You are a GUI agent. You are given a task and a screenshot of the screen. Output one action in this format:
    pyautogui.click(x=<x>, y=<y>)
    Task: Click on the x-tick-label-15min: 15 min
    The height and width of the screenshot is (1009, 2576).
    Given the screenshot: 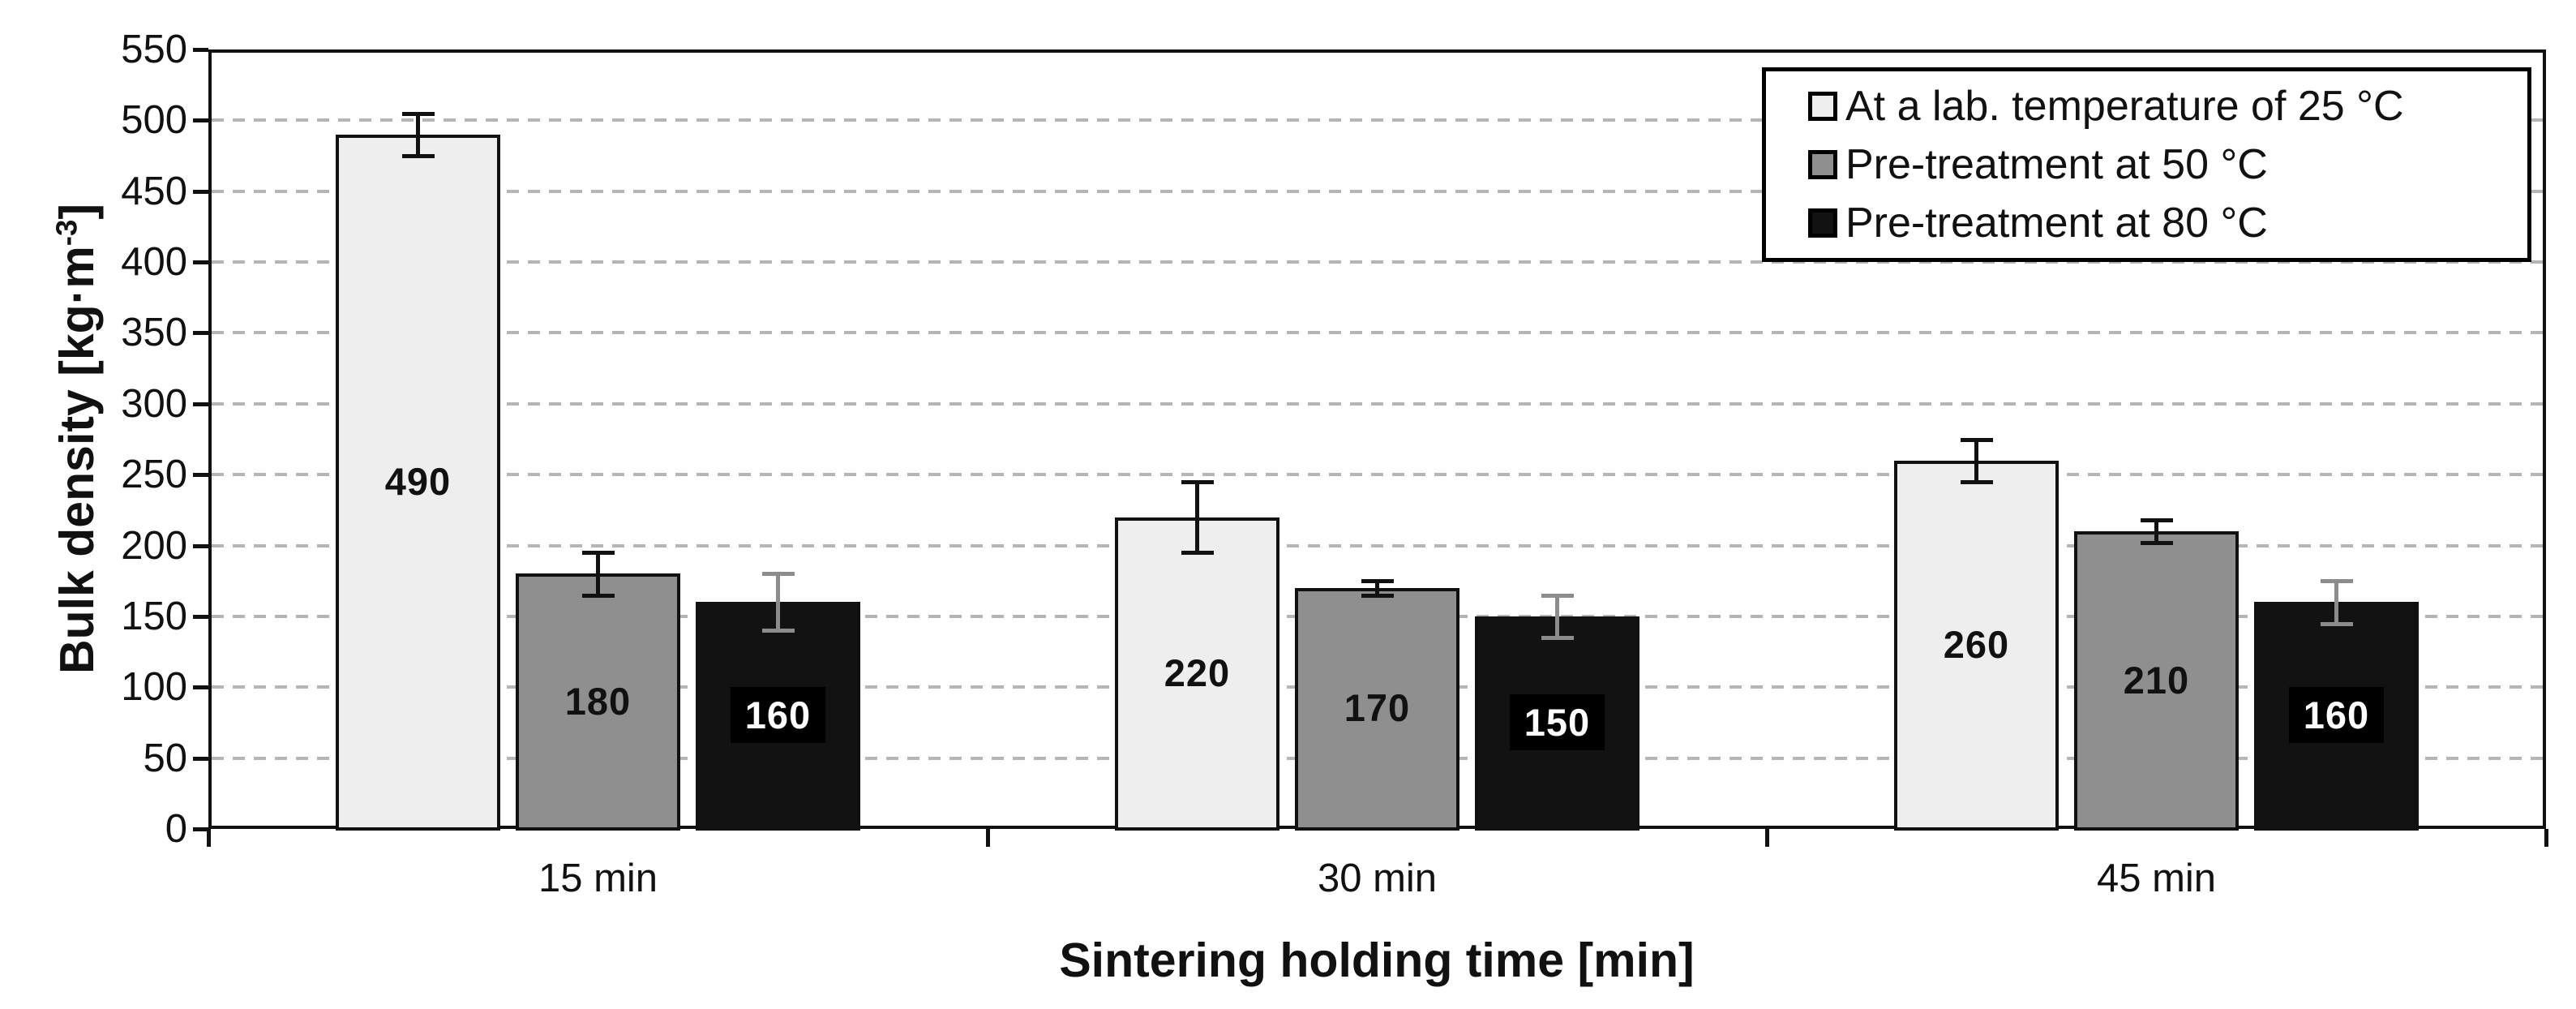 What is the action you would take?
    pyautogui.click(x=598, y=878)
    